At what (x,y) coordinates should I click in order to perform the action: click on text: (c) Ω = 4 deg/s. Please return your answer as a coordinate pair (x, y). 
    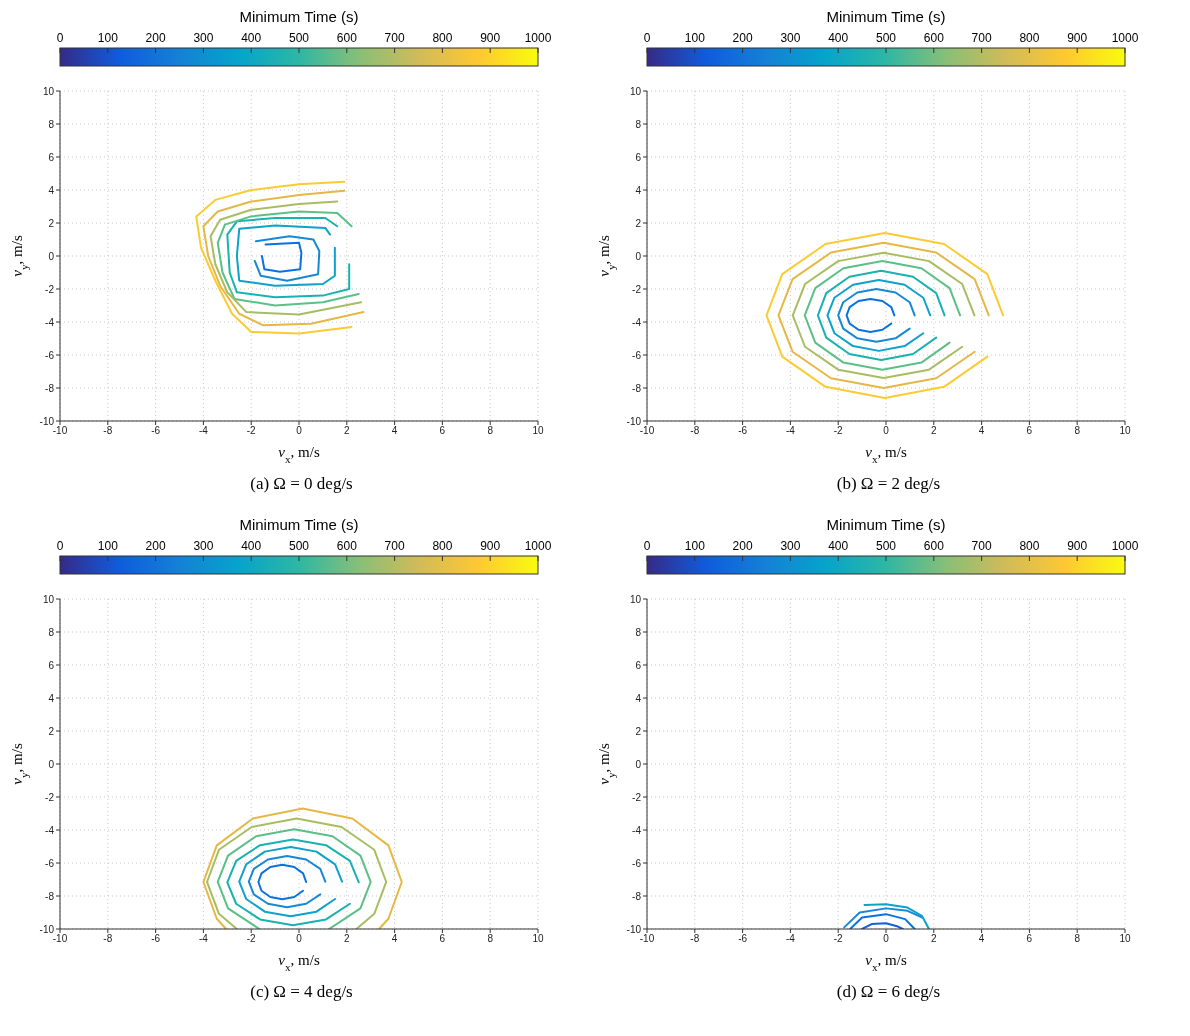
    Looking at the image, I should click on (301, 992).